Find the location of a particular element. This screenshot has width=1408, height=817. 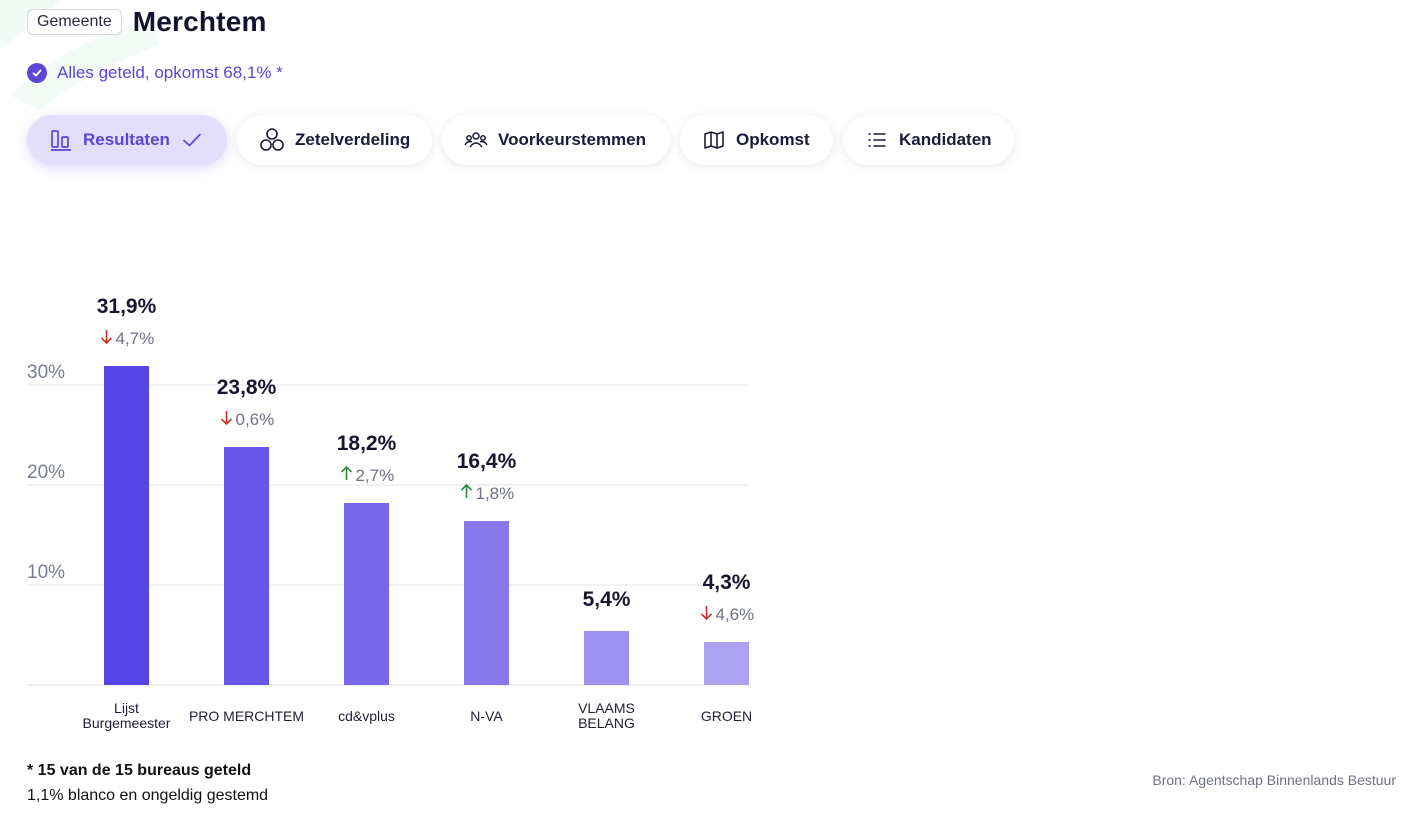

bar-chart-icon is located at coordinates (61, 140).